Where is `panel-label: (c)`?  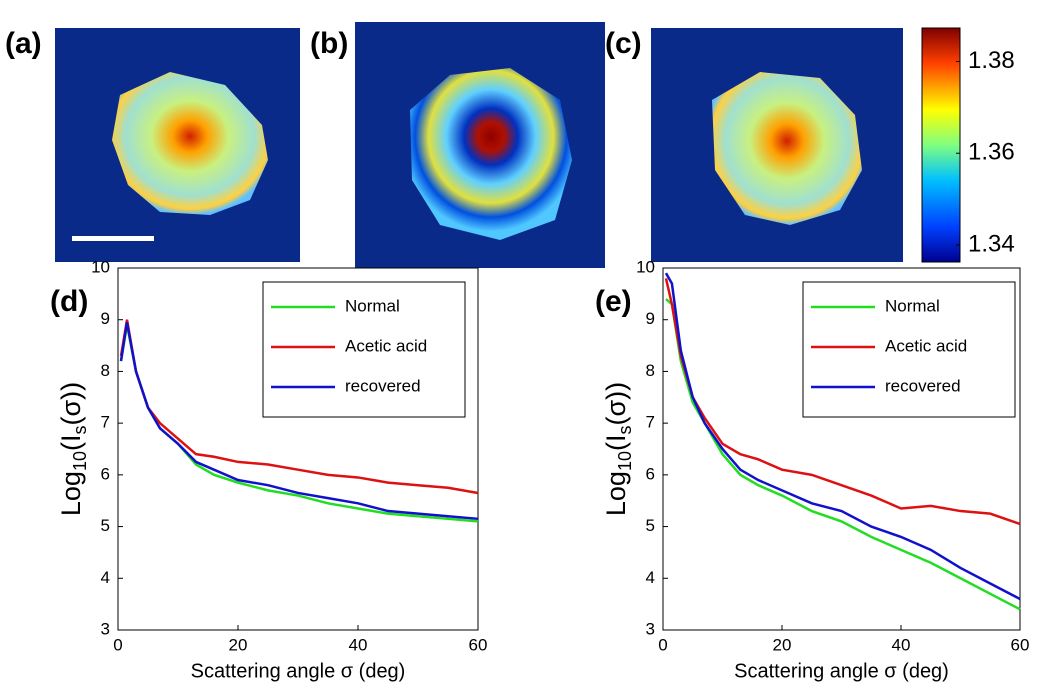 panel-label: (c) is located at coordinates (623, 43).